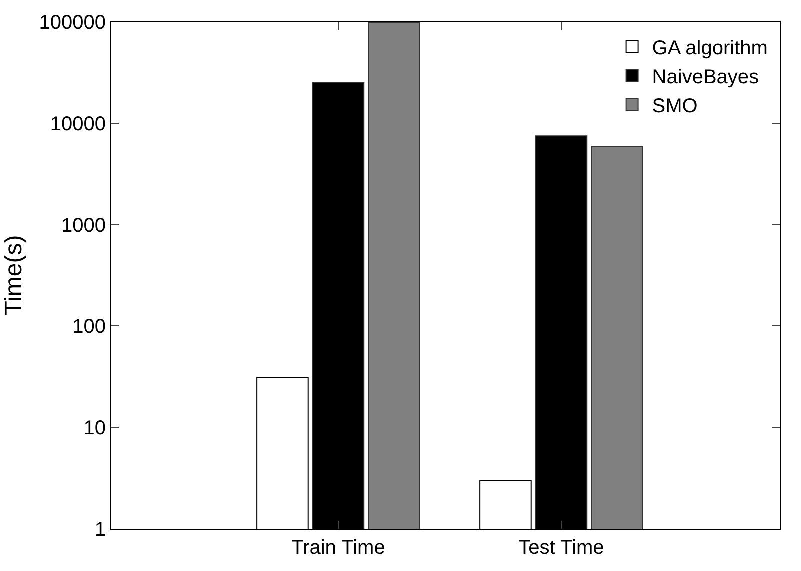  Describe the element at coordinates (675, 106) in the screenshot. I see `legend-label: SMO` at that location.